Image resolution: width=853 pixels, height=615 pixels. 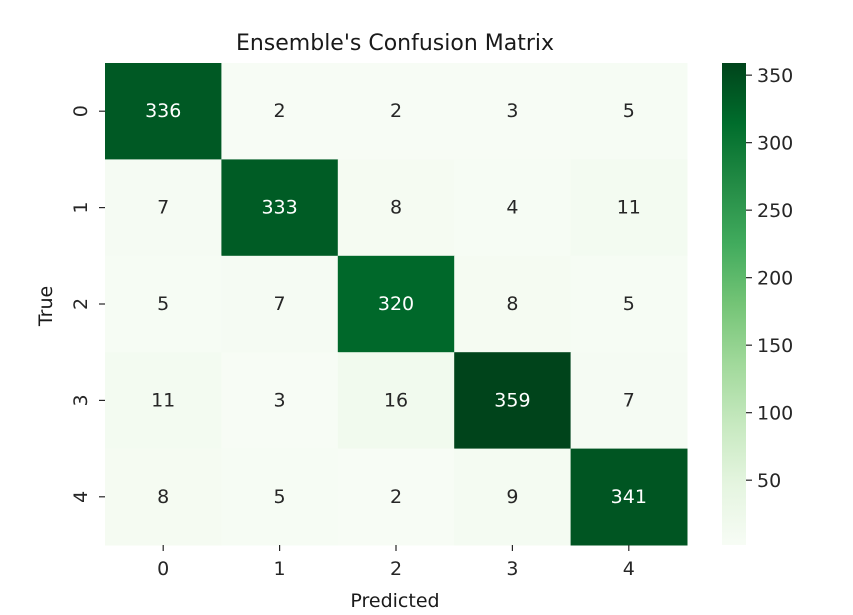 I want to click on cell-value-label: 4, so click(x=512, y=208).